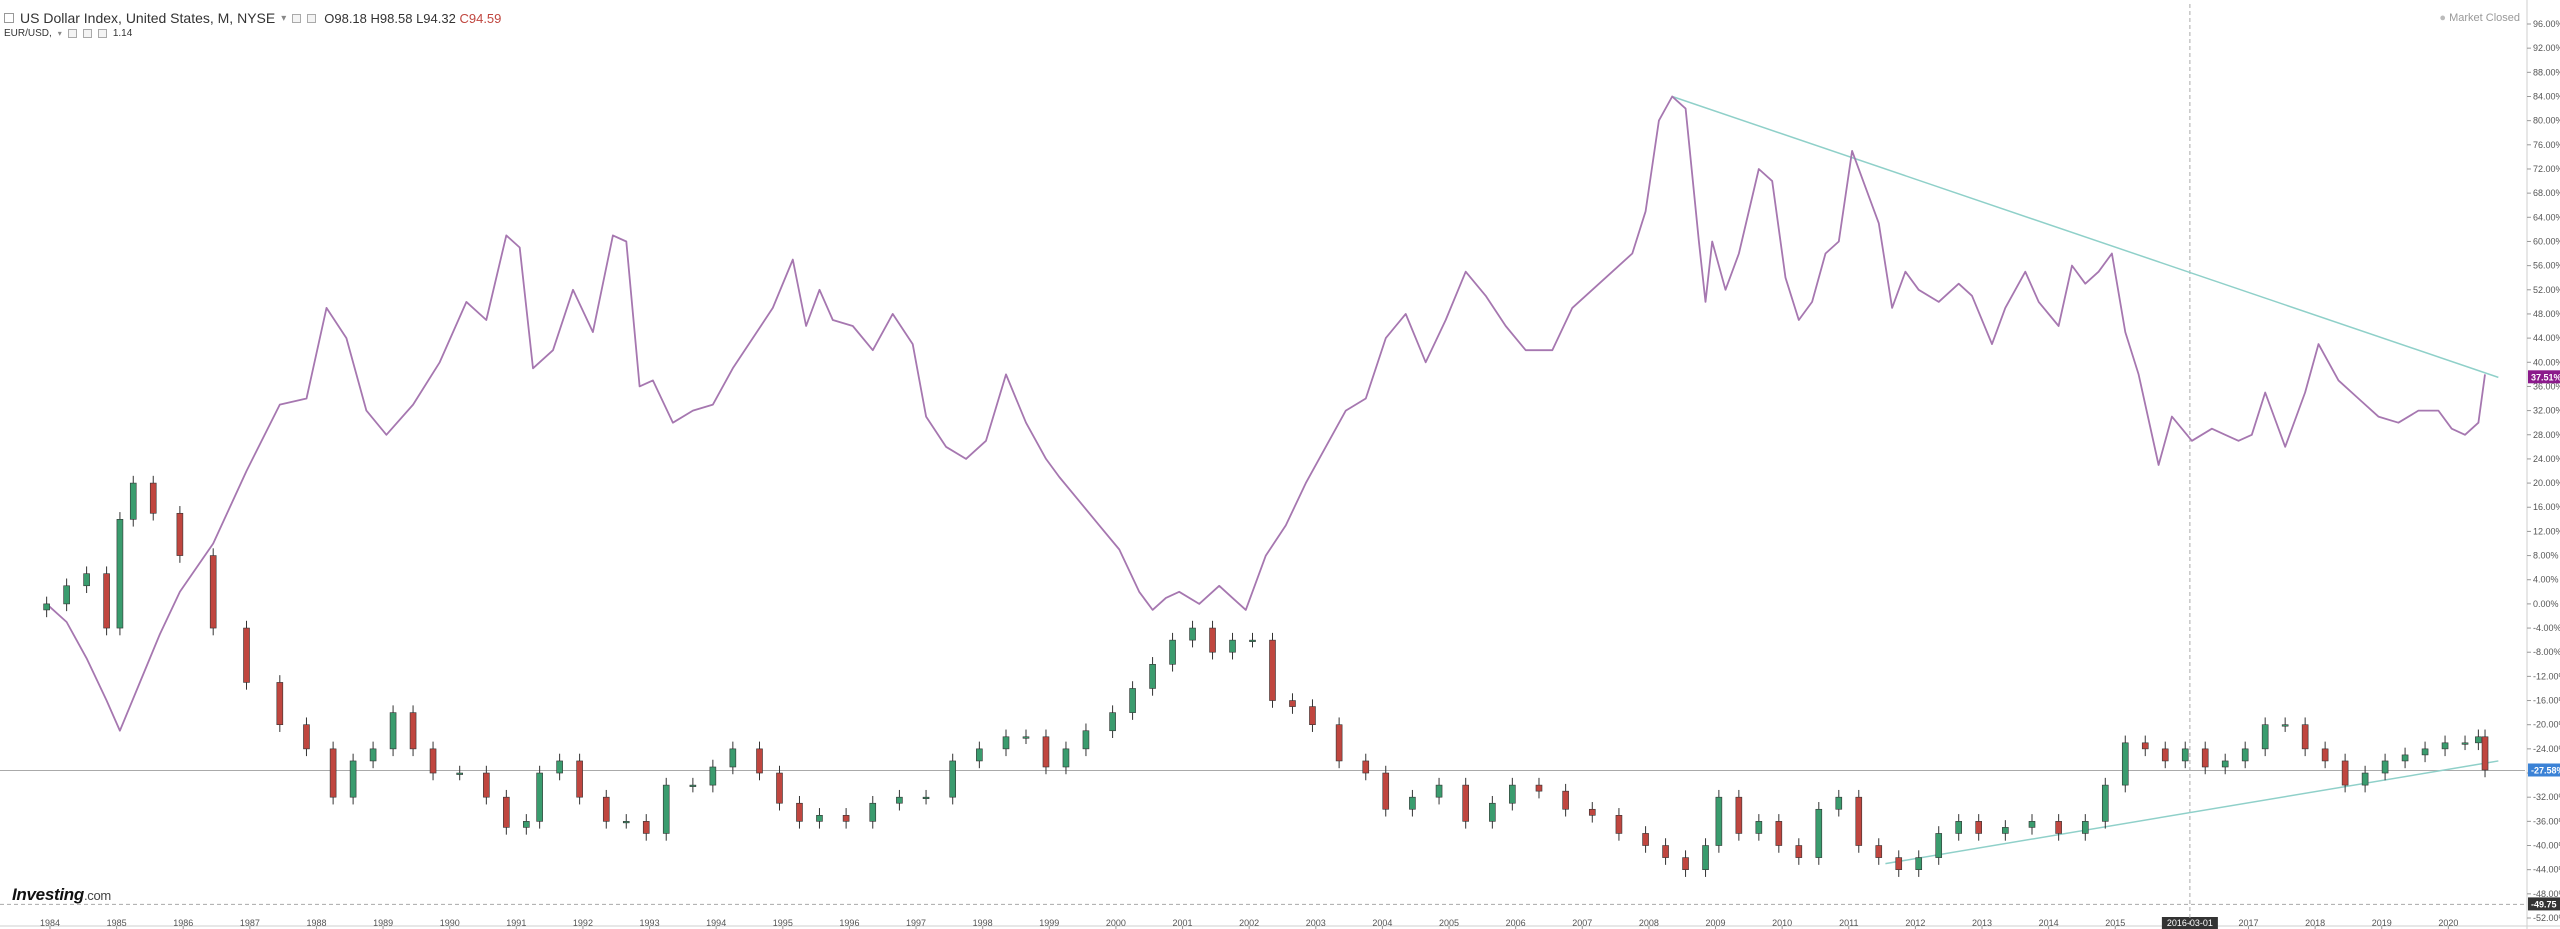 This screenshot has height=929, width=2560. What do you see at coordinates (2546, 121) in the screenshot?
I see `y-tick-label: 80.00%` at bounding box center [2546, 121].